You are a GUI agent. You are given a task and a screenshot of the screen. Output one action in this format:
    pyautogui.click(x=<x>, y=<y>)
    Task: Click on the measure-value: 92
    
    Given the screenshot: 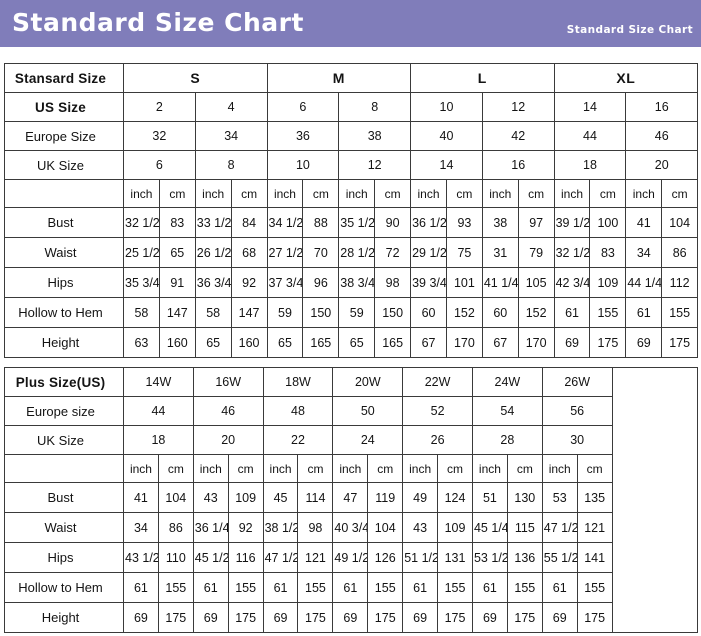 What is the action you would take?
    pyautogui.click(x=245, y=527)
    